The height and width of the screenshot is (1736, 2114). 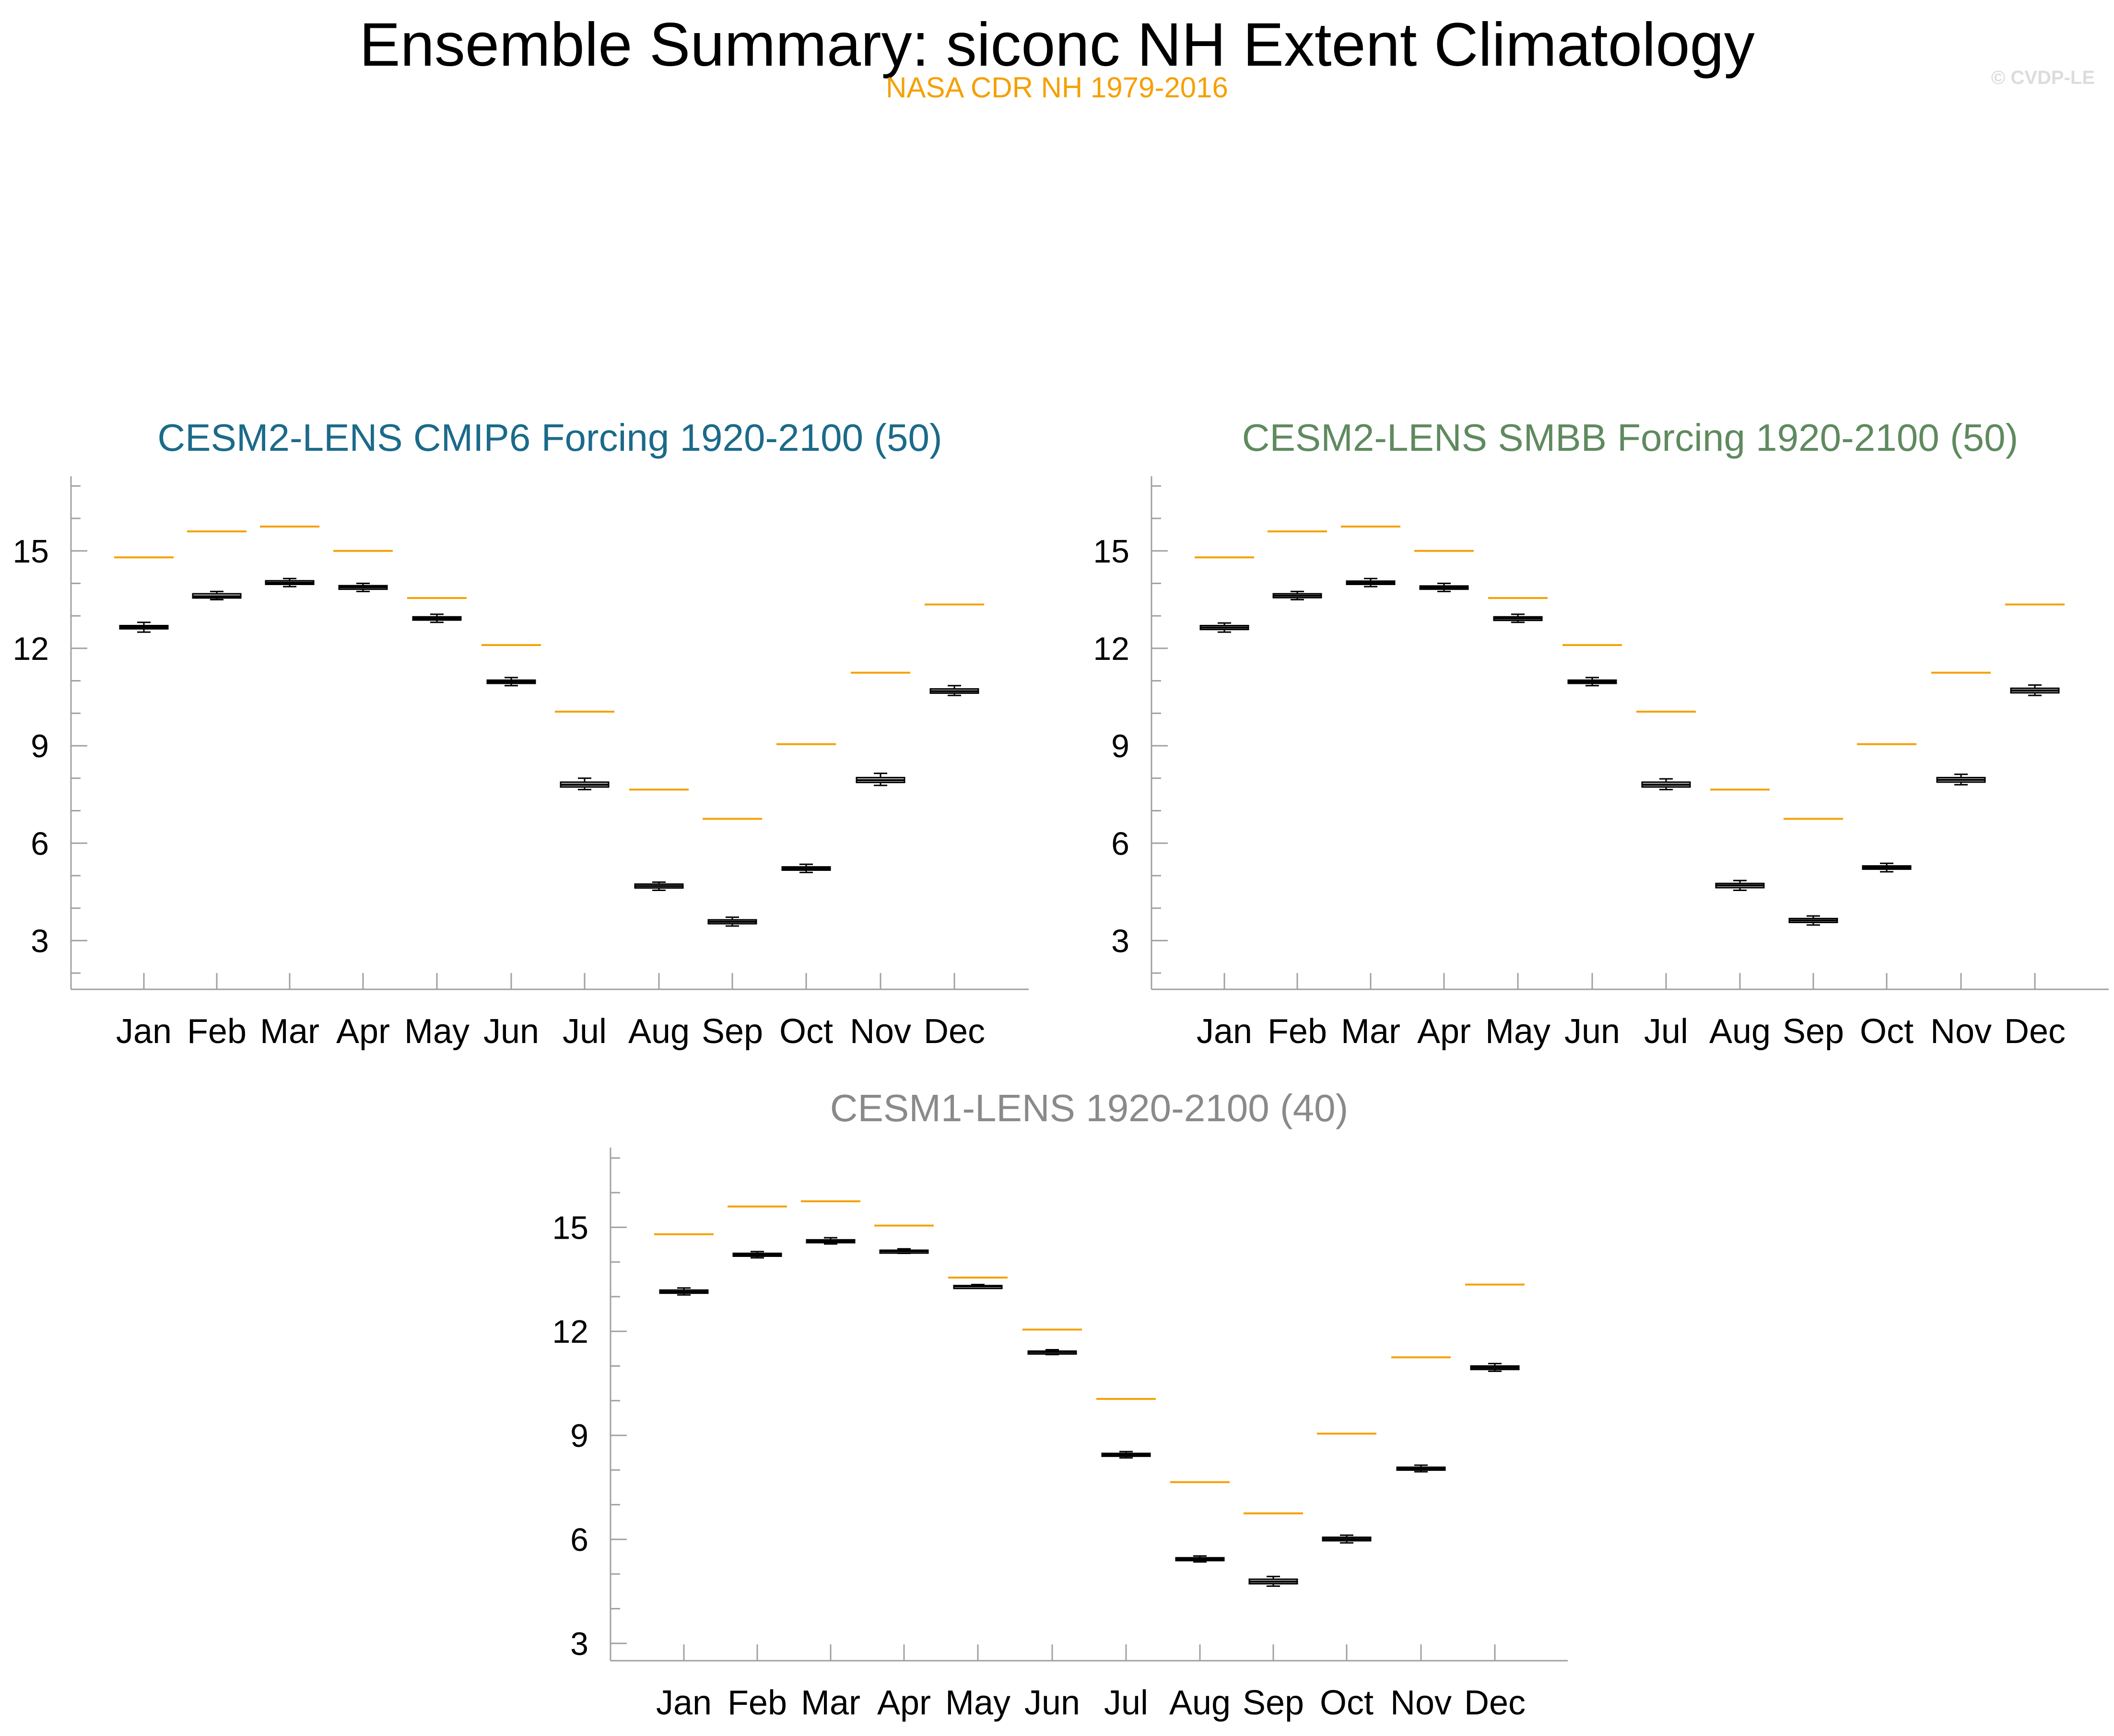 I want to click on panel-title: CESM2-LENS CMIP6 Forcing 1920-2100 (50), so click(x=549, y=437).